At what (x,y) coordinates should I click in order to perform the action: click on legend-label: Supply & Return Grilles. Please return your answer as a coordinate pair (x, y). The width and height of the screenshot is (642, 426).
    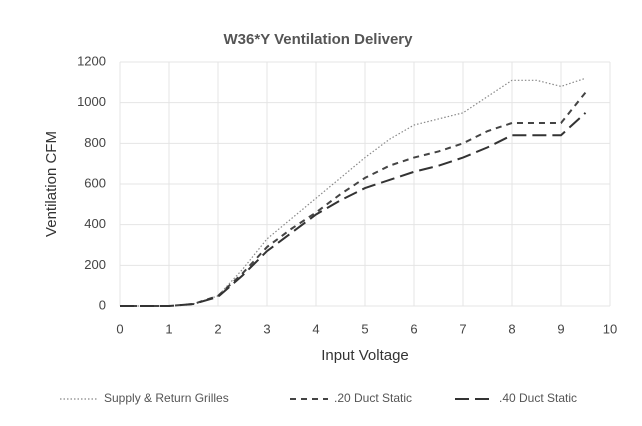
    Looking at the image, I should click on (166, 398).